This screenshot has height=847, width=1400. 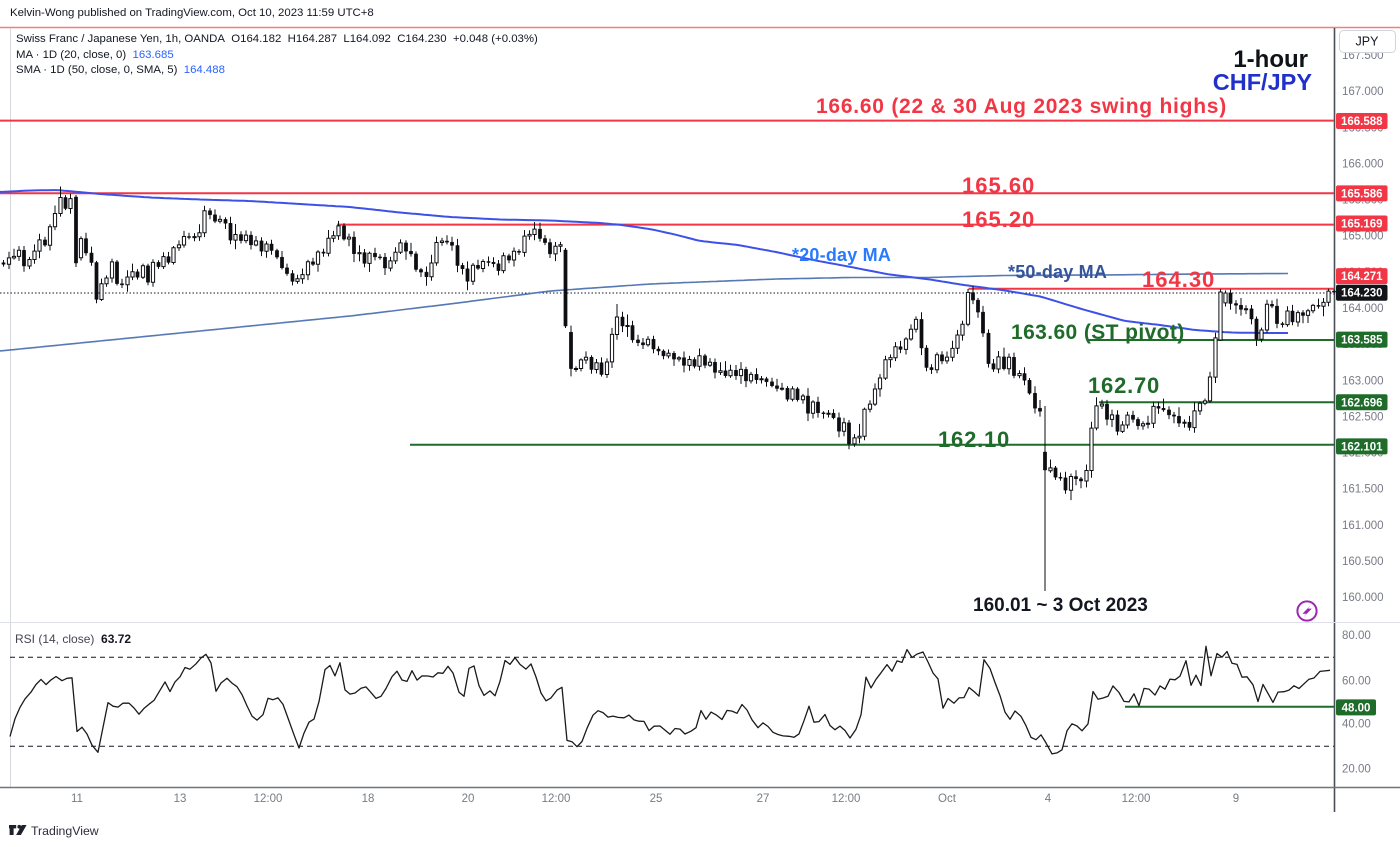 I want to click on svg-text: 162.696, so click(x=1362, y=403).